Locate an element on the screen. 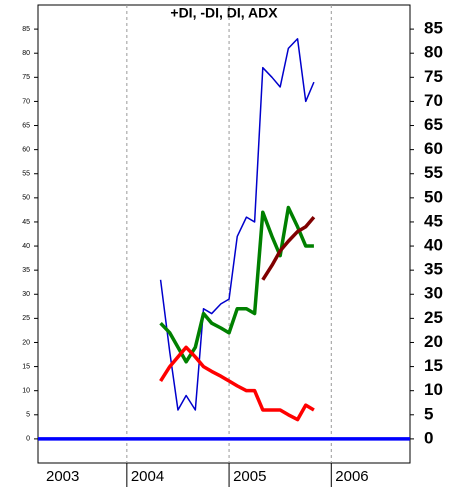  y2-tick-label: 70 is located at coordinates (433, 100).